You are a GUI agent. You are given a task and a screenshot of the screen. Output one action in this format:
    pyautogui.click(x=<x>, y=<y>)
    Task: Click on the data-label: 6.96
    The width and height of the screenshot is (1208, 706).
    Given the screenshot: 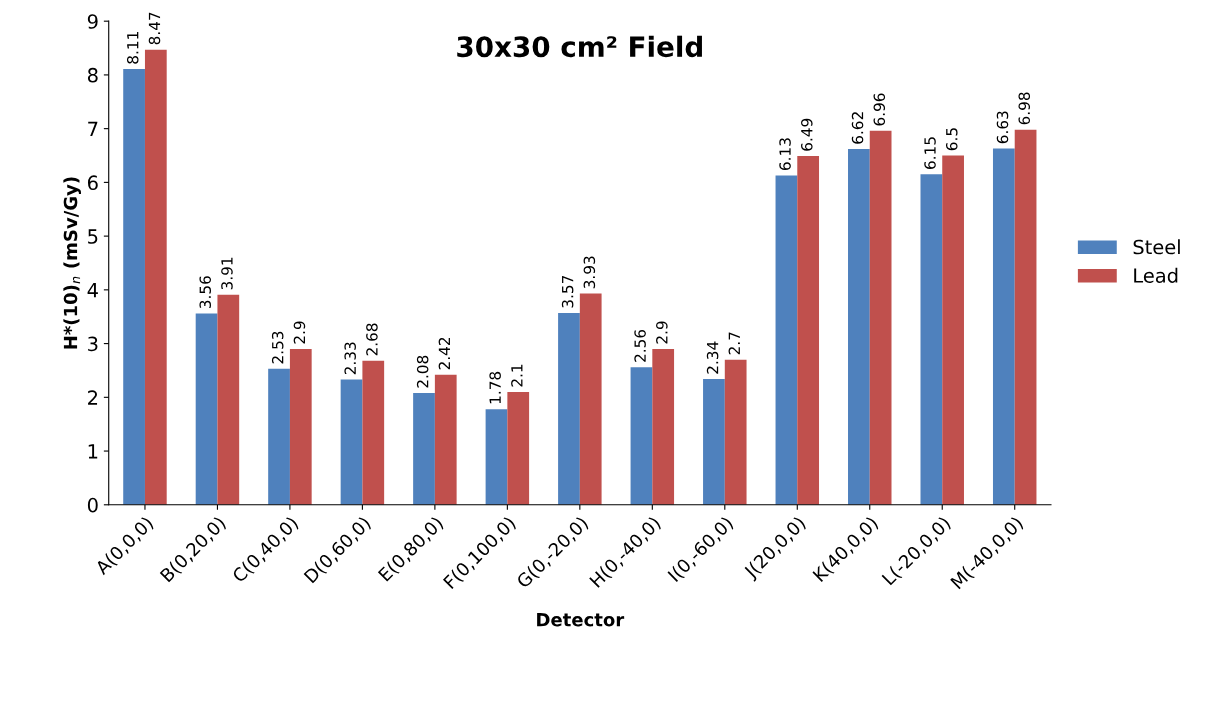 What is the action you would take?
    pyautogui.click(x=879, y=109)
    